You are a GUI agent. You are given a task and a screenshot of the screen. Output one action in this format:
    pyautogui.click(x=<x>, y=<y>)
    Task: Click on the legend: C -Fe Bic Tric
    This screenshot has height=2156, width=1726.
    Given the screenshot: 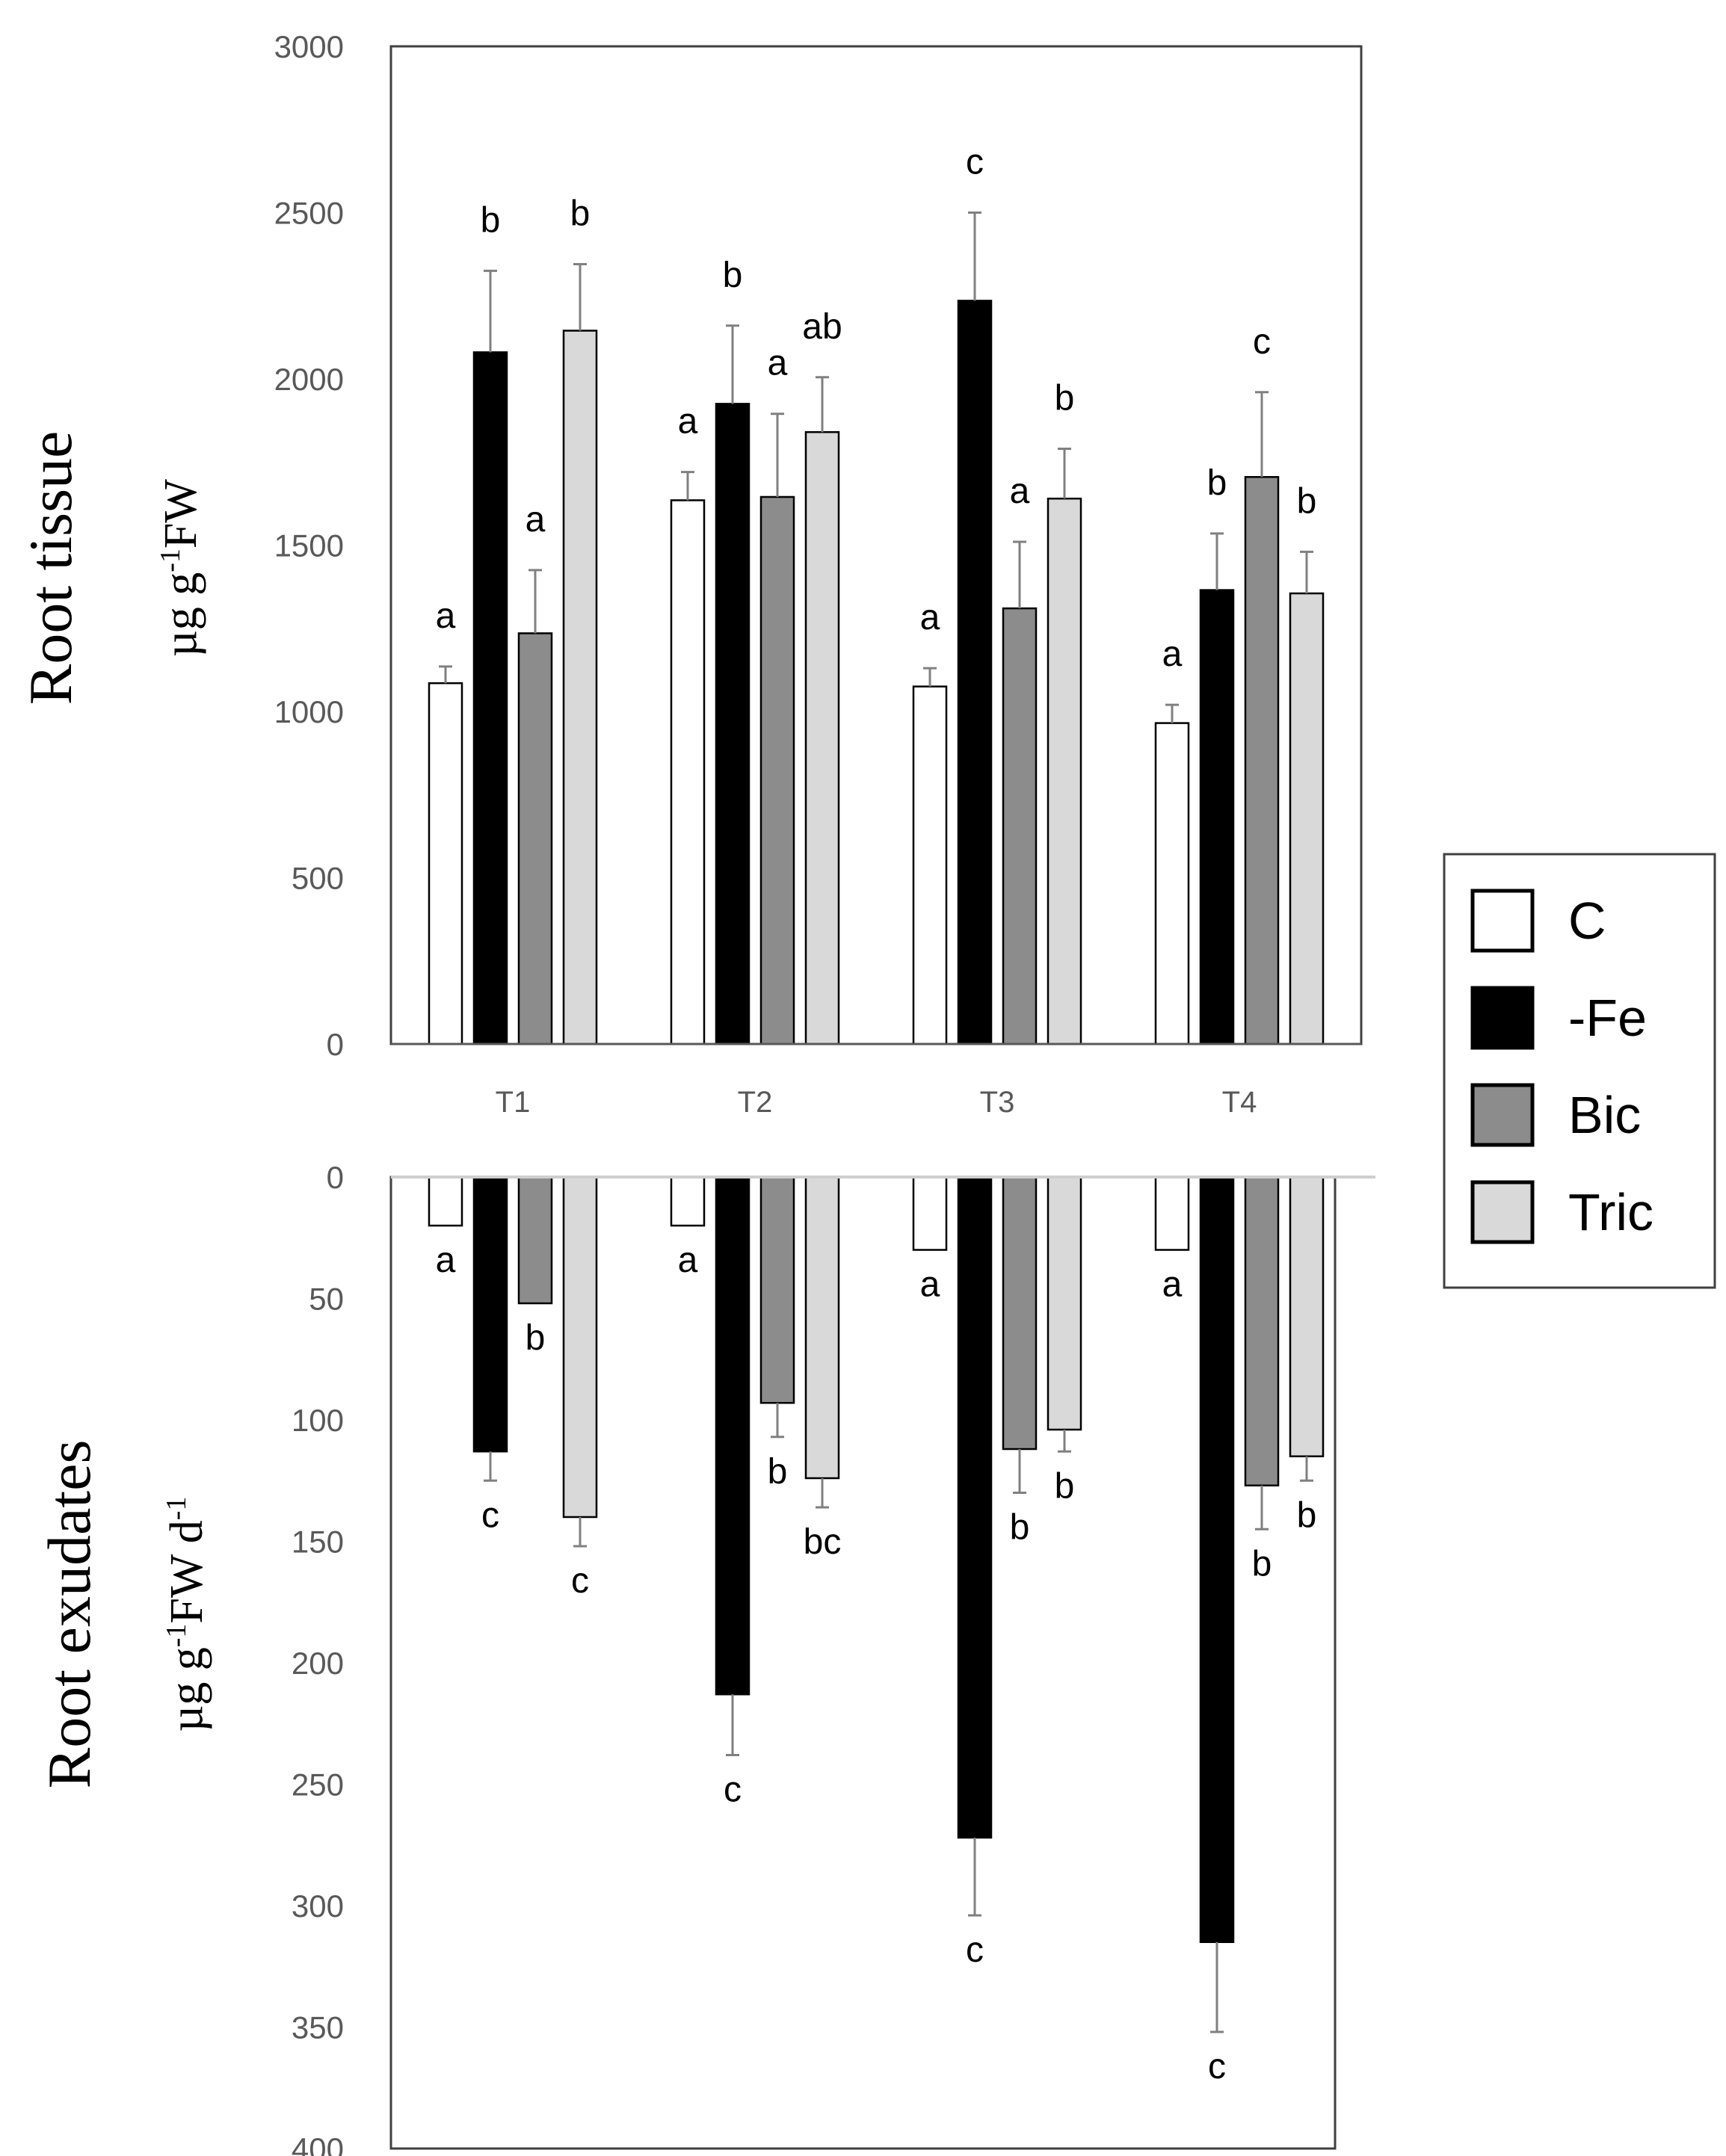 What is the action you would take?
    pyautogui.click(x=1579, y=1071)
    